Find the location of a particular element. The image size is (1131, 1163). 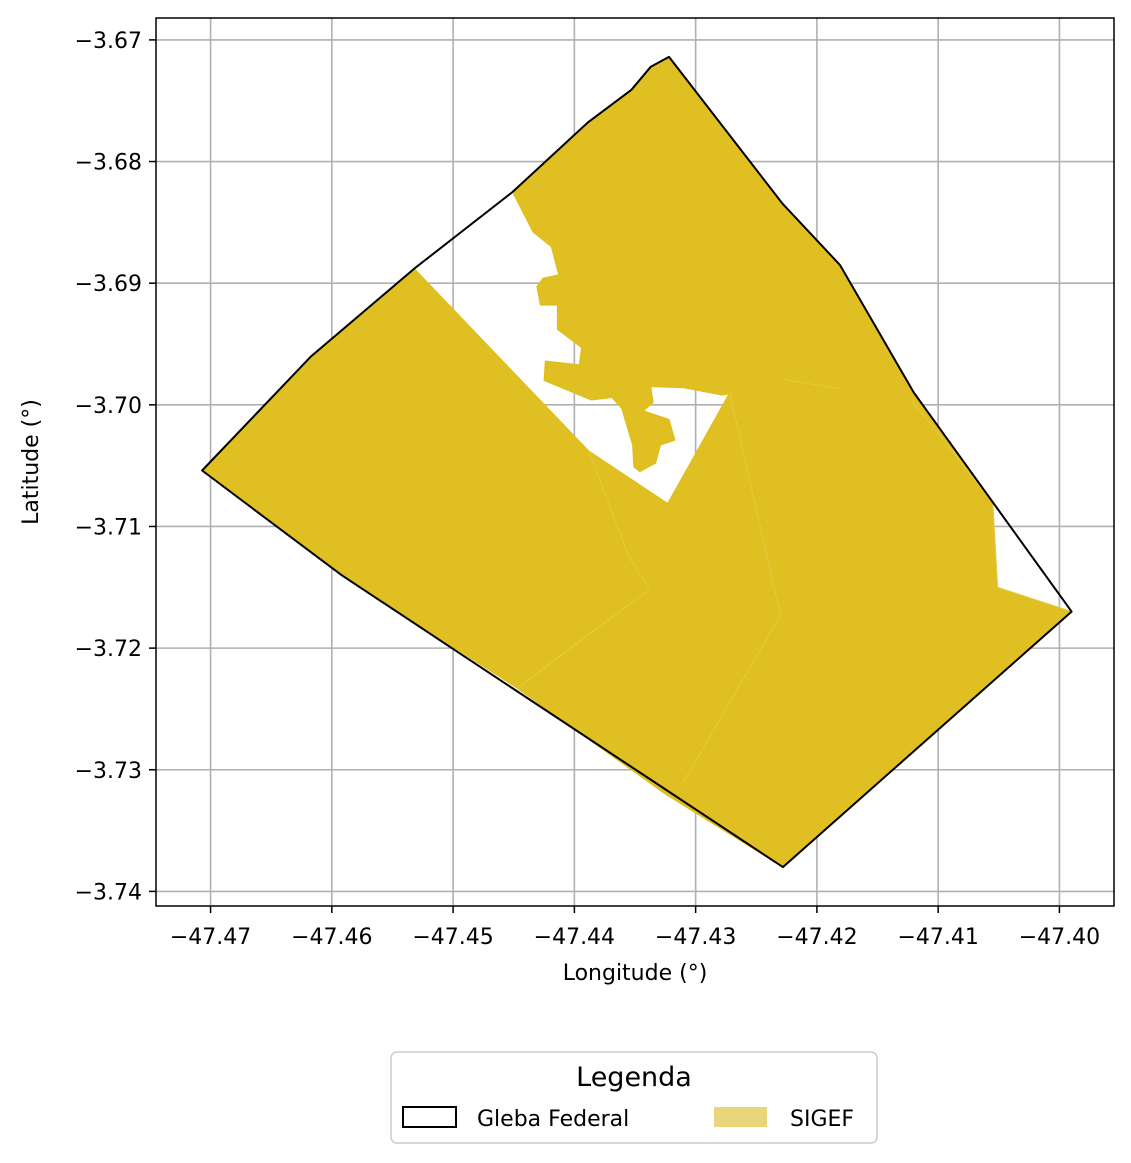

y-tick-label: −3.72 is located at coordinates (108, 649).